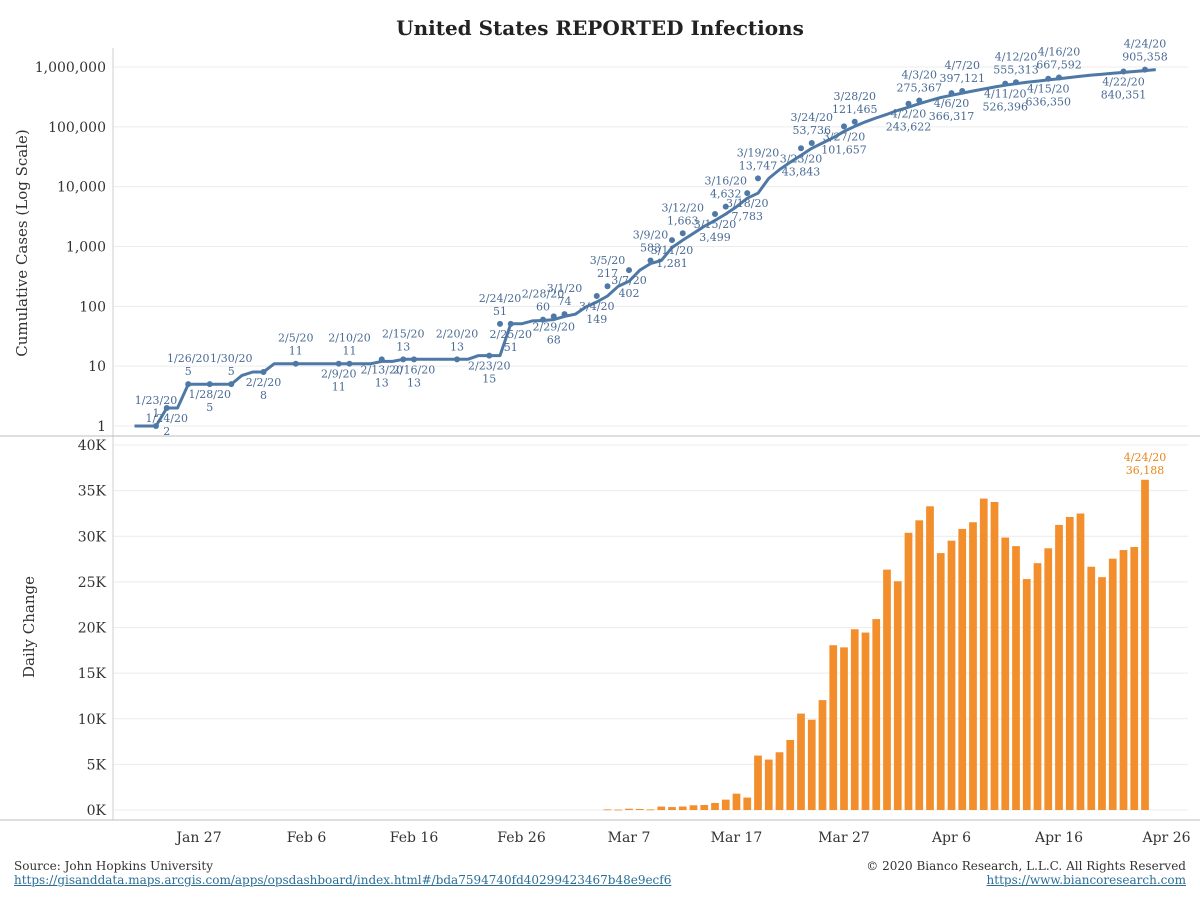 This screenshot has height=900, width=1200. Describe the element at coordinates (1165, 838) in the screenshot. I see `x-tick-label: Apr 26` at that location.